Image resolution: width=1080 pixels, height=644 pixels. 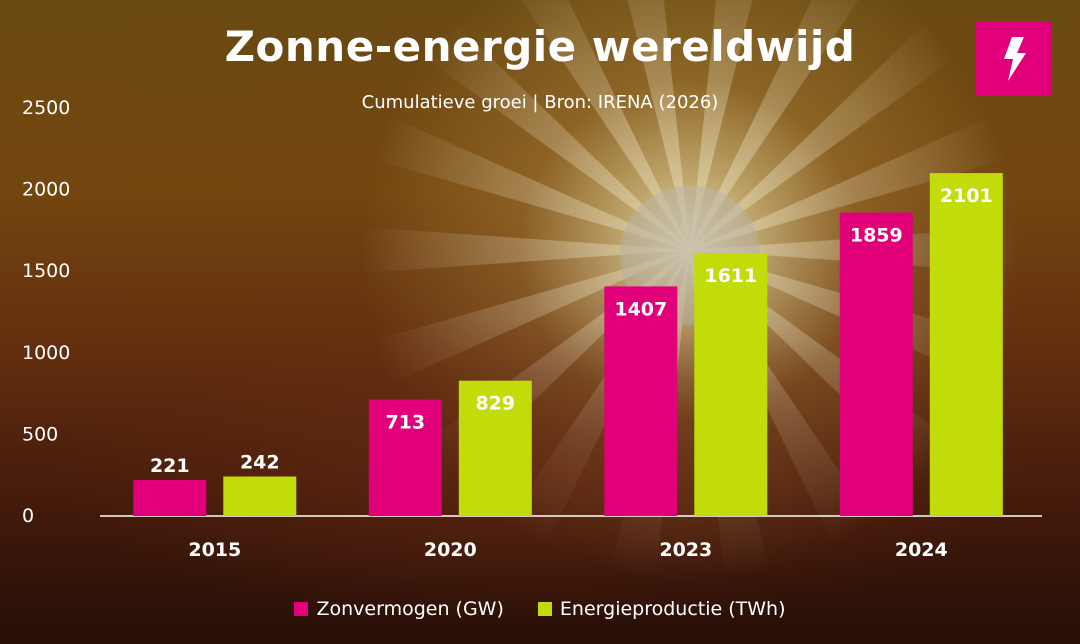 What do you see at coordinates (450, 550) in the screenshot?
I see `x-tick-label: 2020` at bounding box center [450, 550].